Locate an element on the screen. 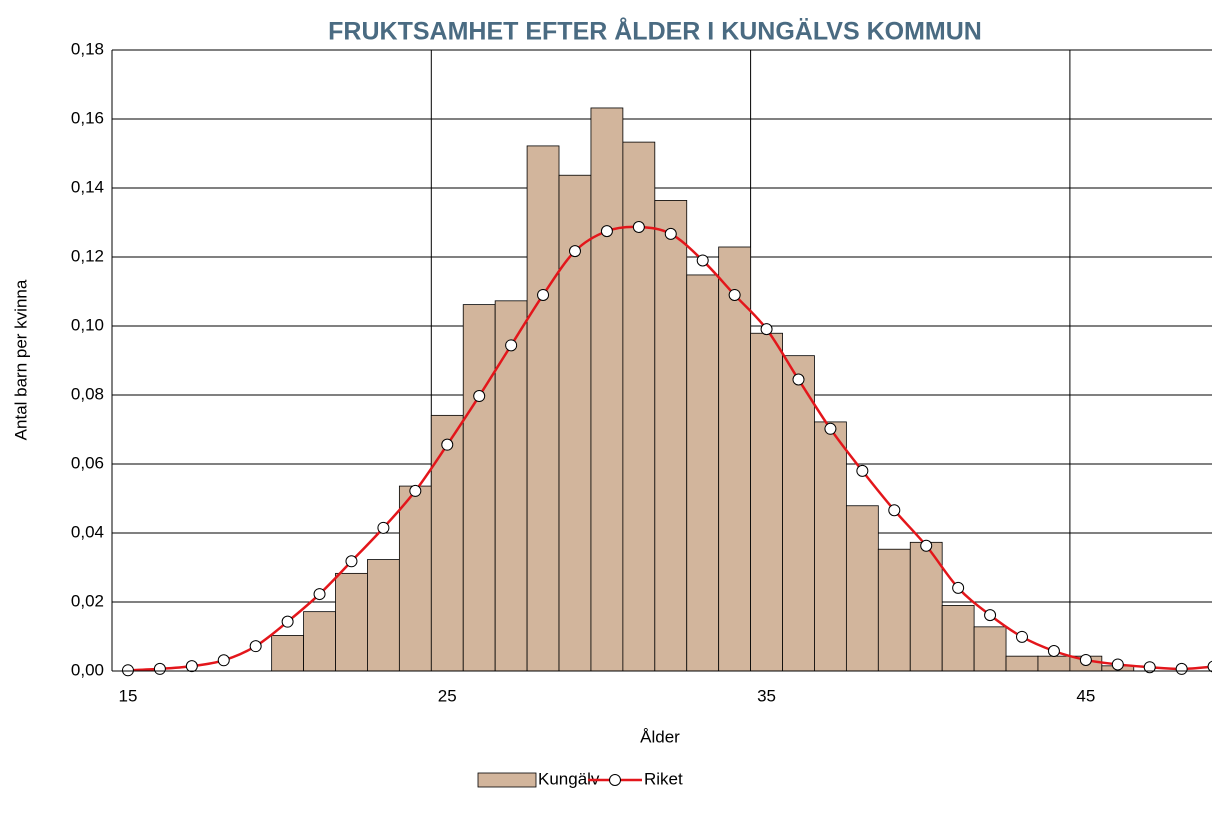 Image resolution: width=1212 pixels, height=821 pixels. y-tick-label: 0,16 is located at coordinates (87, 117).